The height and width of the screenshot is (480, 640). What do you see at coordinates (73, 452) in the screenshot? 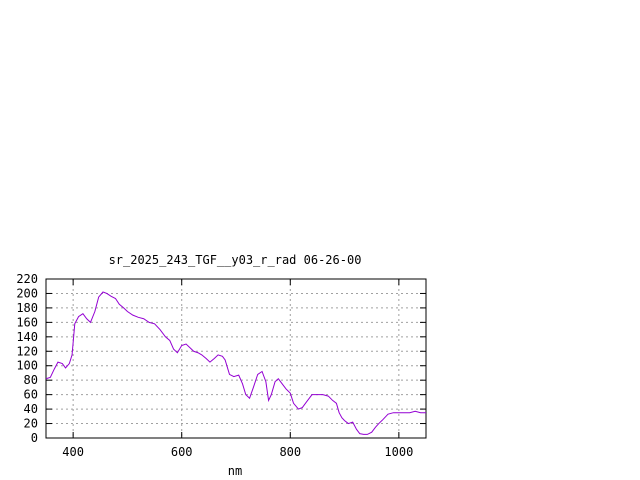
I see `x-tick-label: 400` at bounding box center [73, 452].